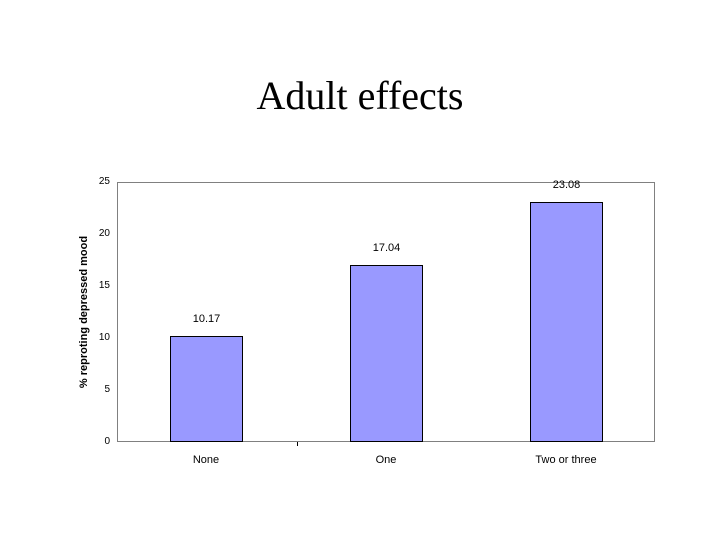  I want to click on bar-two-or-three, so click(566, 322).